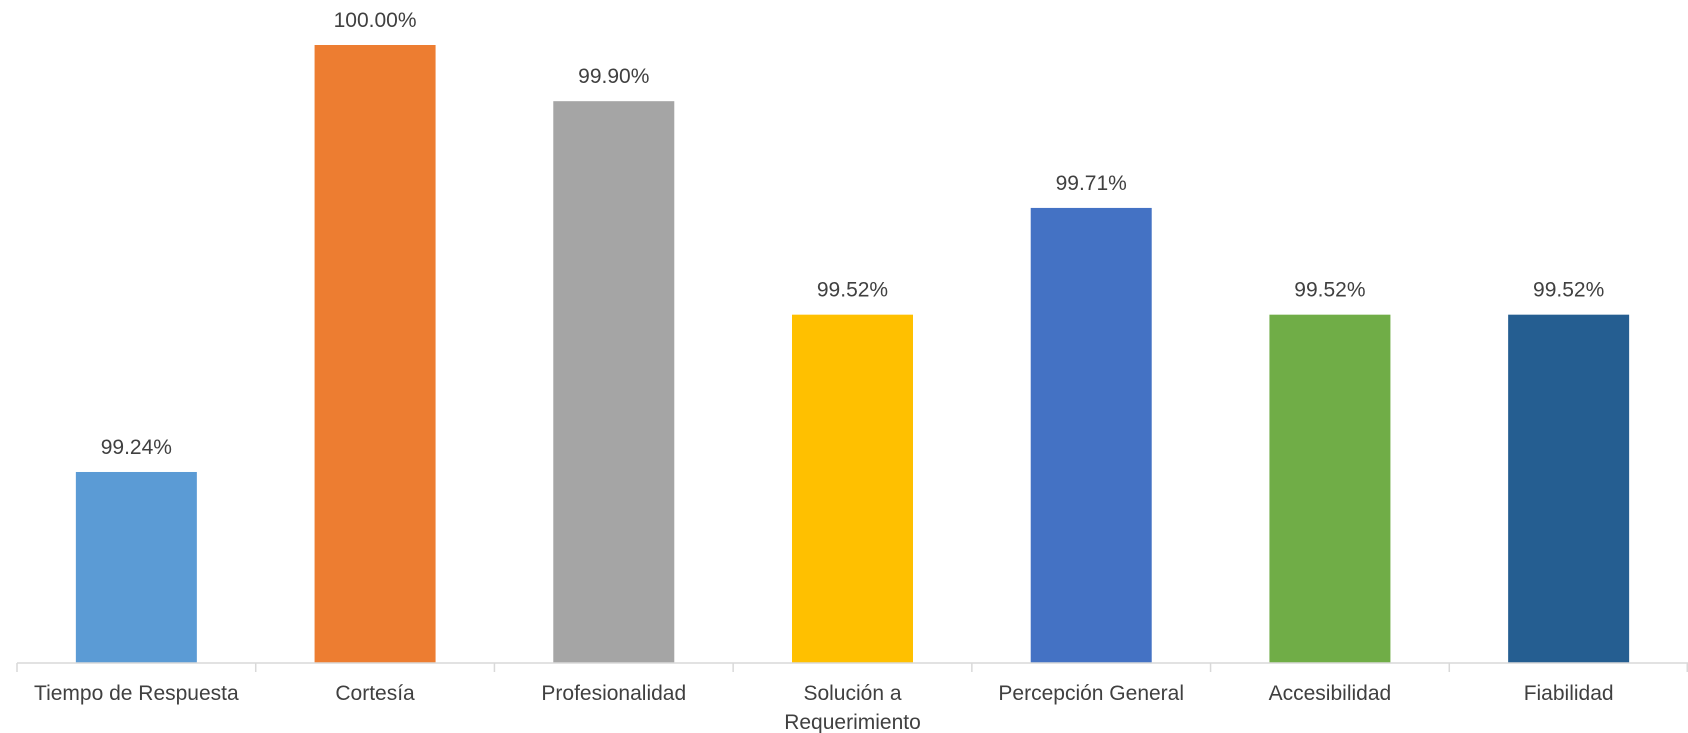 Image resolution: width=1688 pixels, height=733 pixels. What do you see at coordinates (852, 693) in the screenshot?
I see `x-tick-label: Solución a` at bounding box center [852, 693].